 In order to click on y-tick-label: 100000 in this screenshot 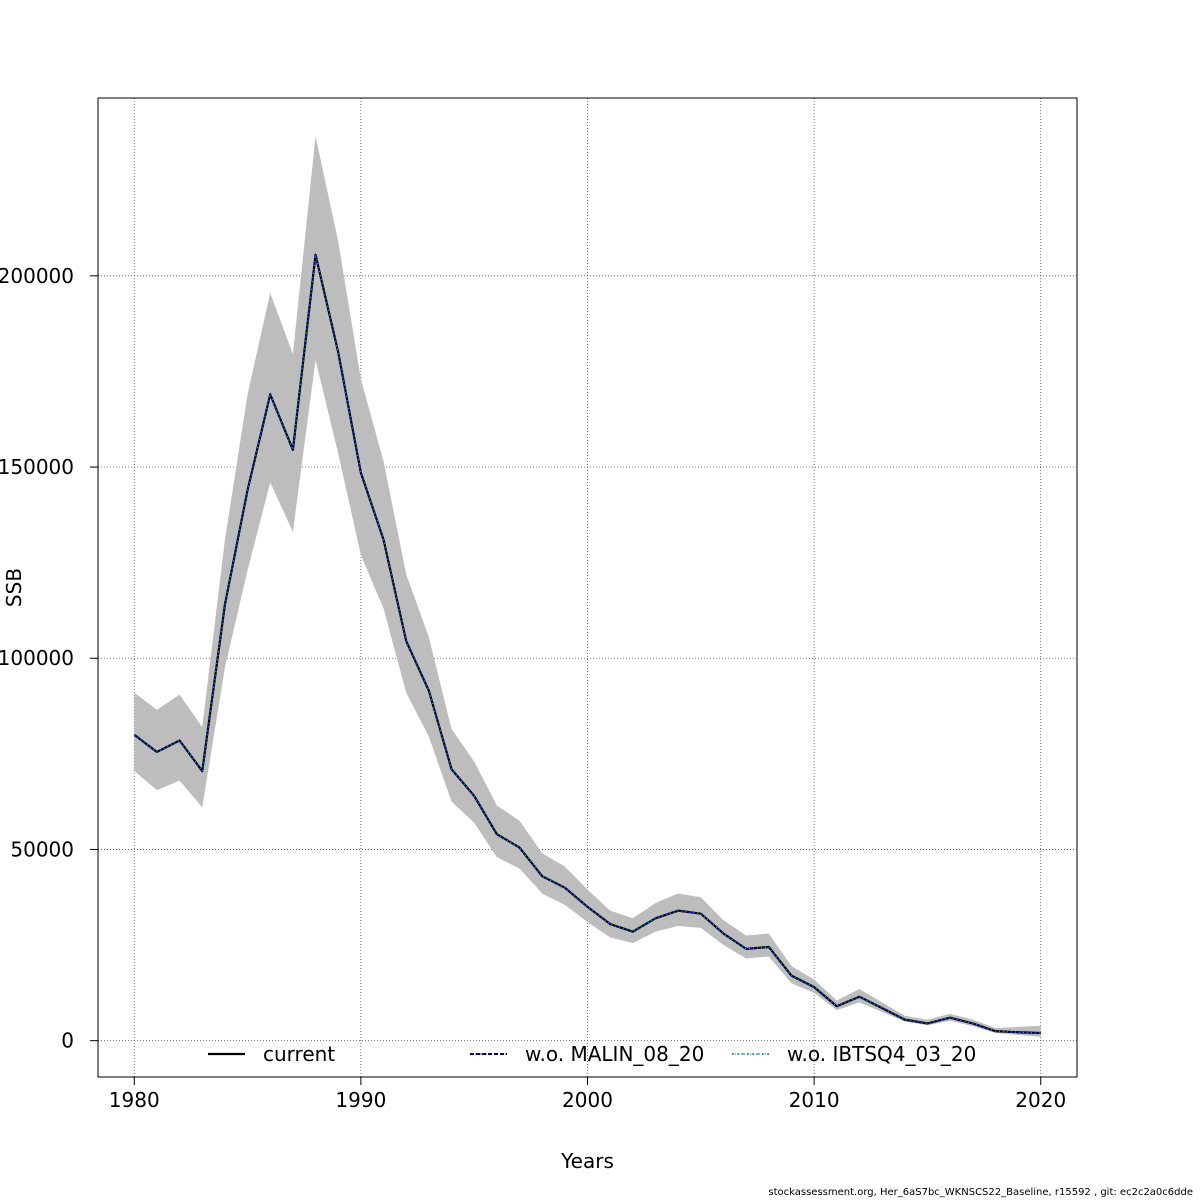, I will do `click(37, 658)`.